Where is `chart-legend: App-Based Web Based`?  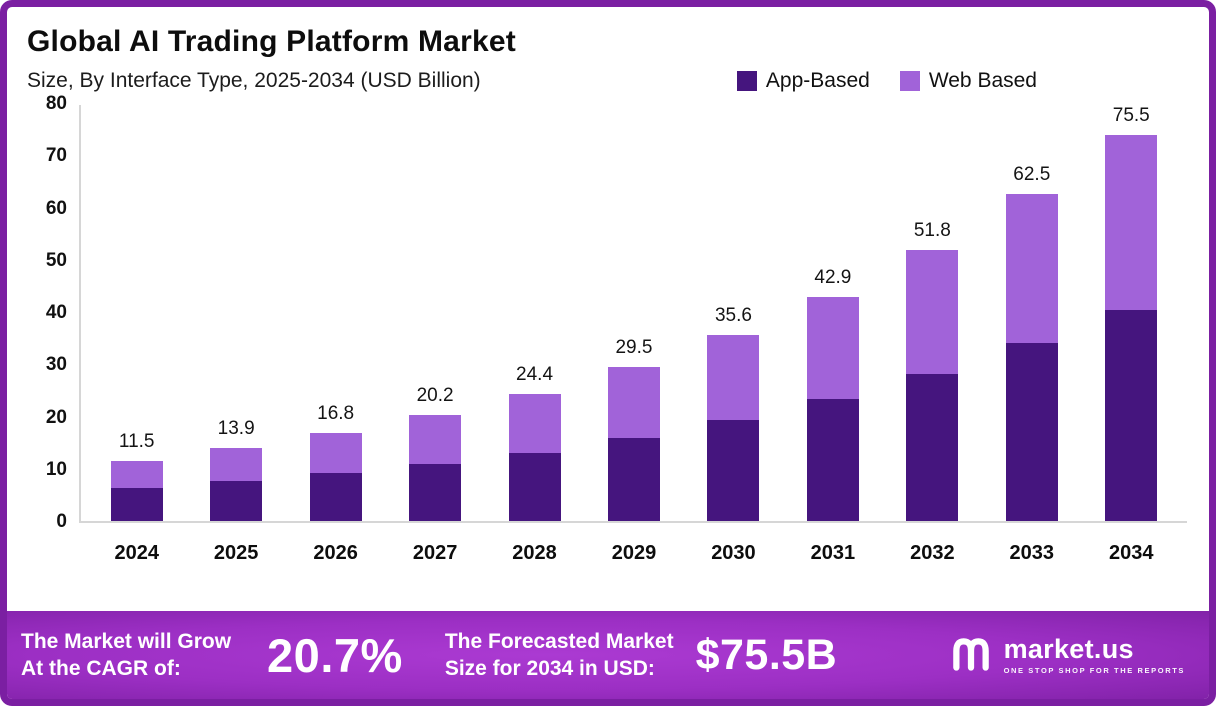 chart-legend: App-Based Web Based is located at coordinates (886, 81).